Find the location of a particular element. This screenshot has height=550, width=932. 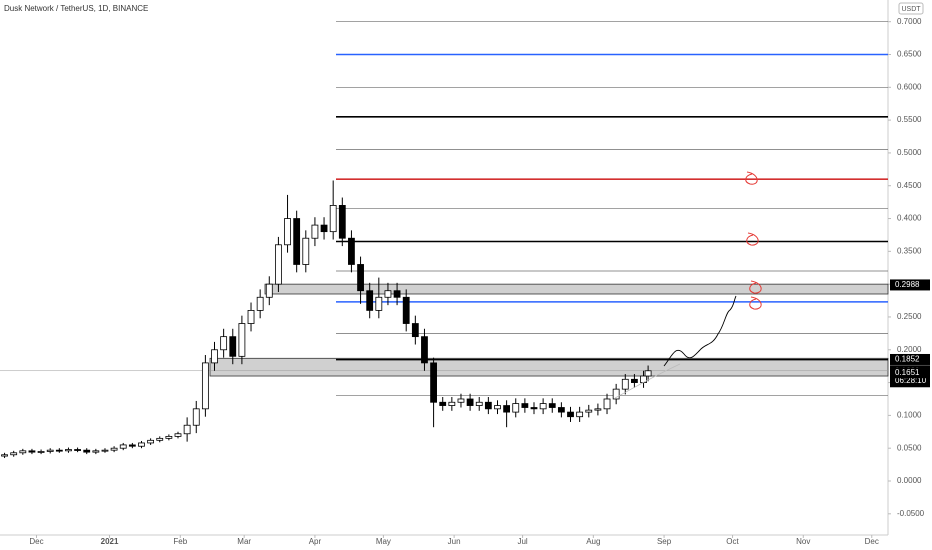

y-tick-label: 0.7000 is located at coordinates (909, 21).